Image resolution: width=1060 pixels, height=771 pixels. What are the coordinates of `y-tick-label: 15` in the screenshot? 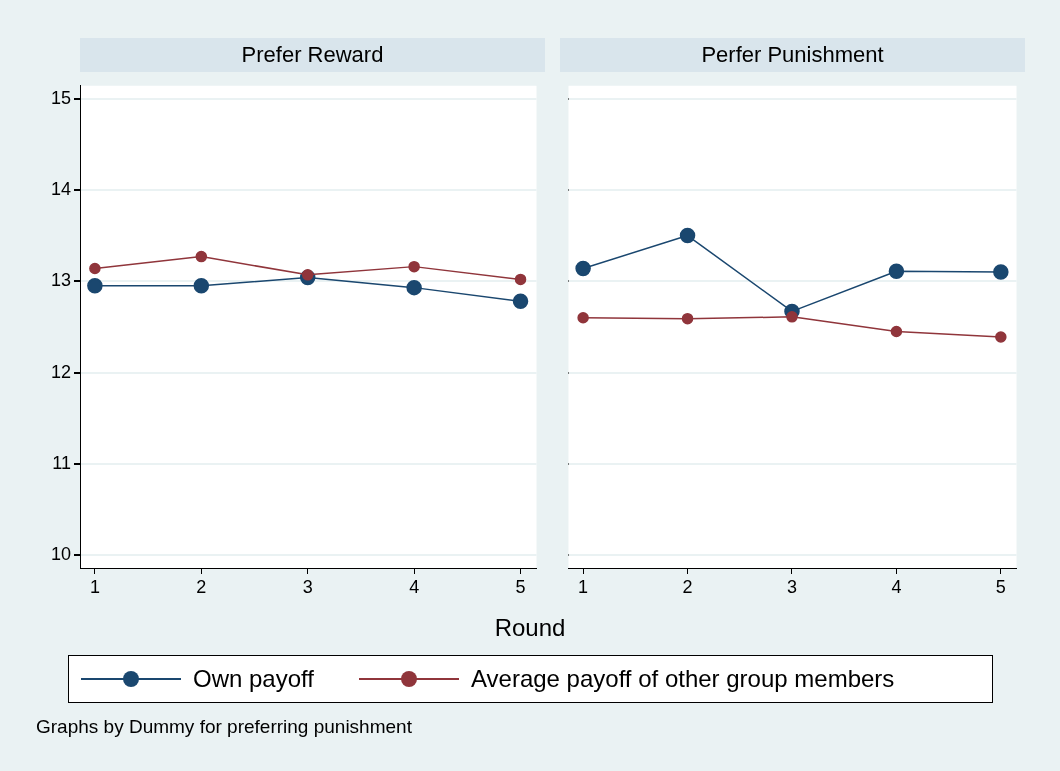 It's located at (60, 97).